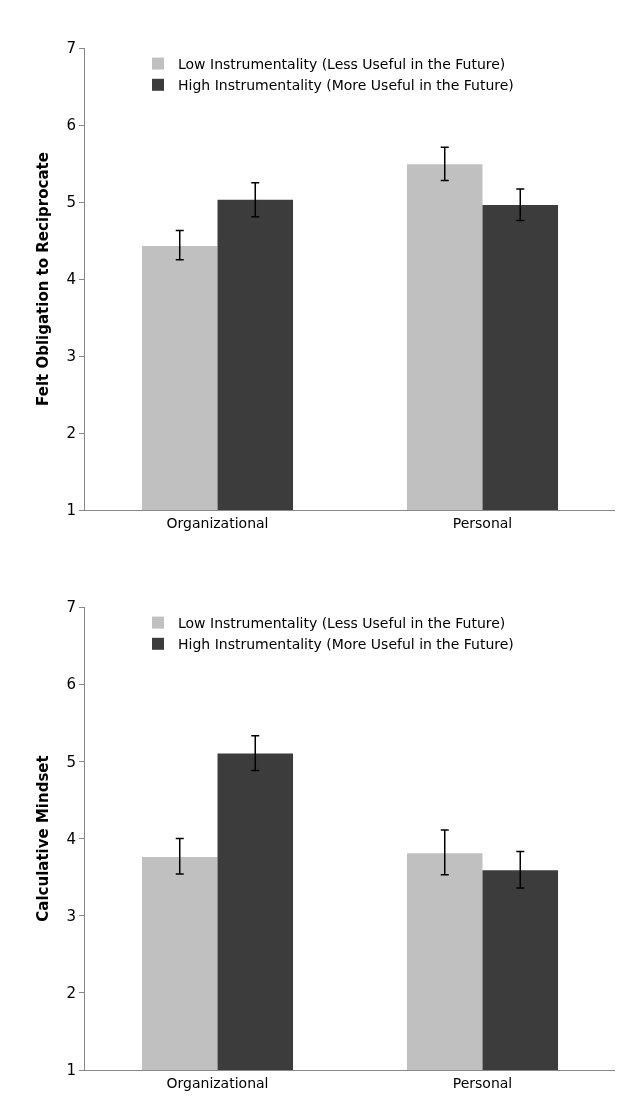  Describe the element at coordinates (42, 279) in the screenshot. I see `y-axis-title: Felt Obligation to Reciprocate` at that location.